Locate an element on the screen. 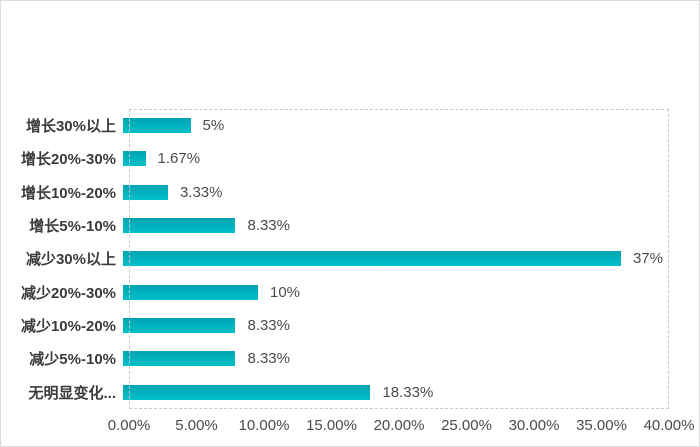 The height and width of the screenshot is (447, 700). table-row: 增长10%-20% 3.33% is located at coordinates (335, 192).